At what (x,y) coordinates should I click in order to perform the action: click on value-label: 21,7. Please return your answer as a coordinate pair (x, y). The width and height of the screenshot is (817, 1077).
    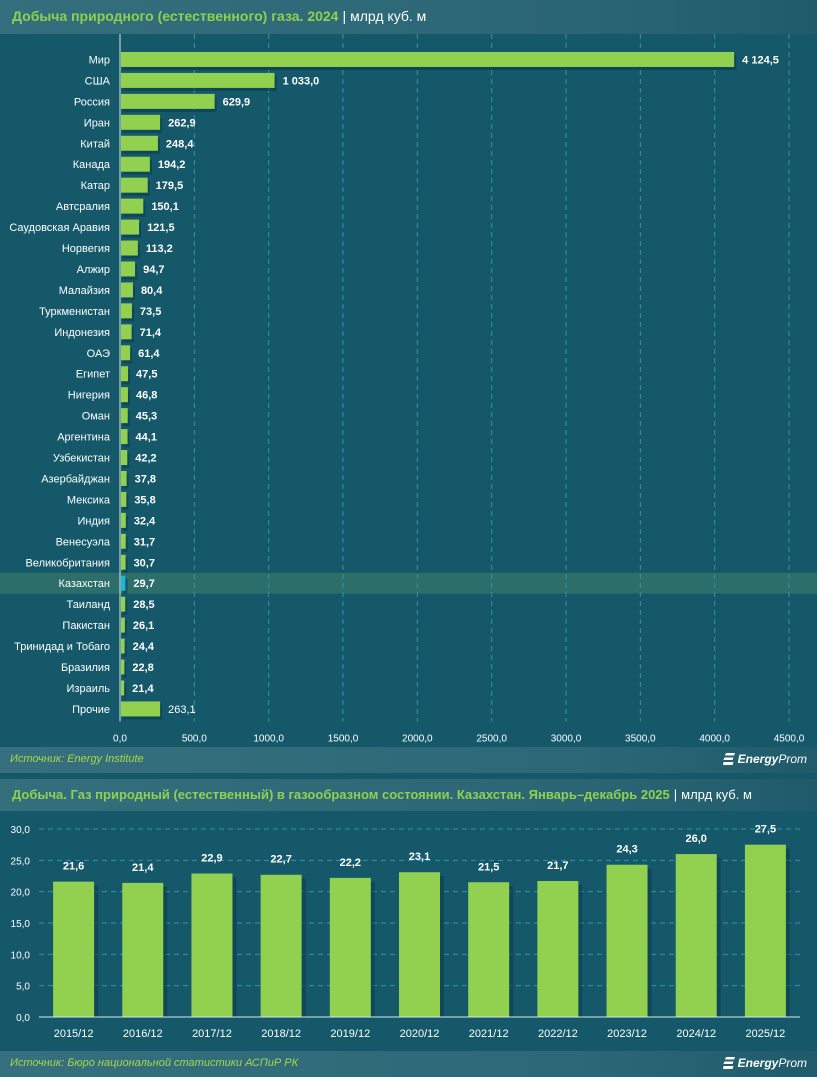
    Looking at the image, I should click on (557, 866).